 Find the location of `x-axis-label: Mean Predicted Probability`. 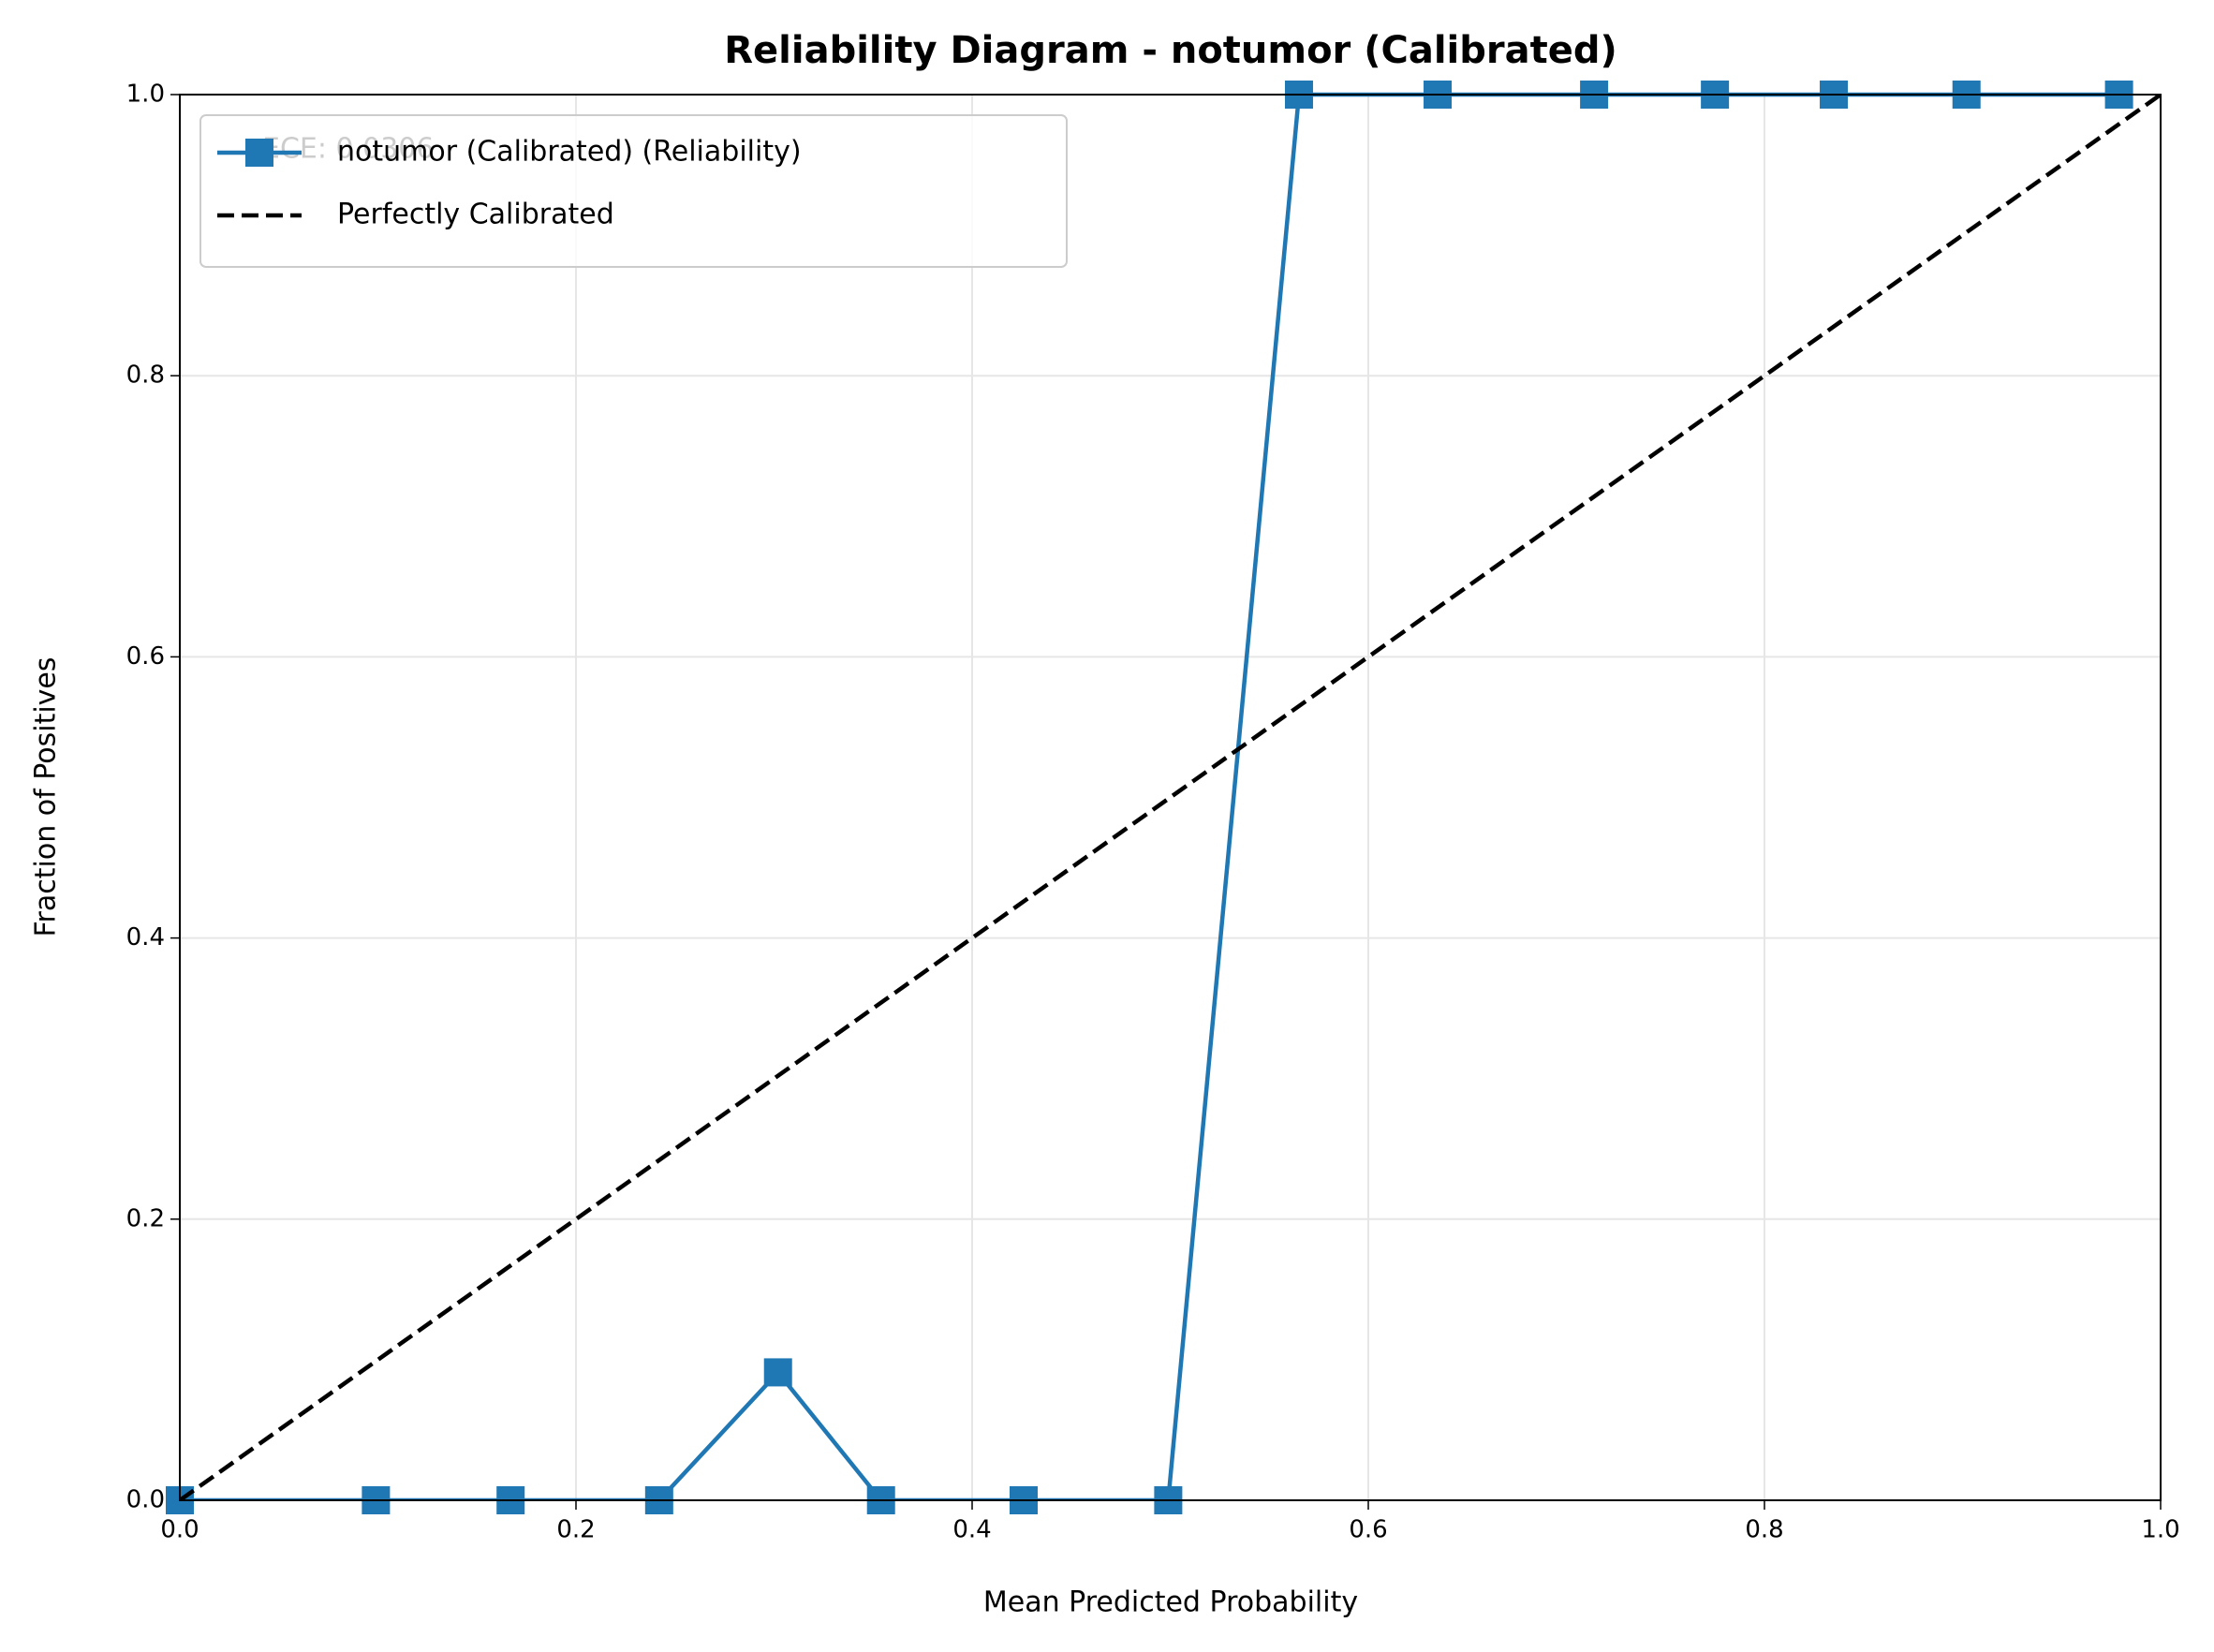

x-axis-label: Mean Predicted Probability is located at coordinates (1170, 1602).